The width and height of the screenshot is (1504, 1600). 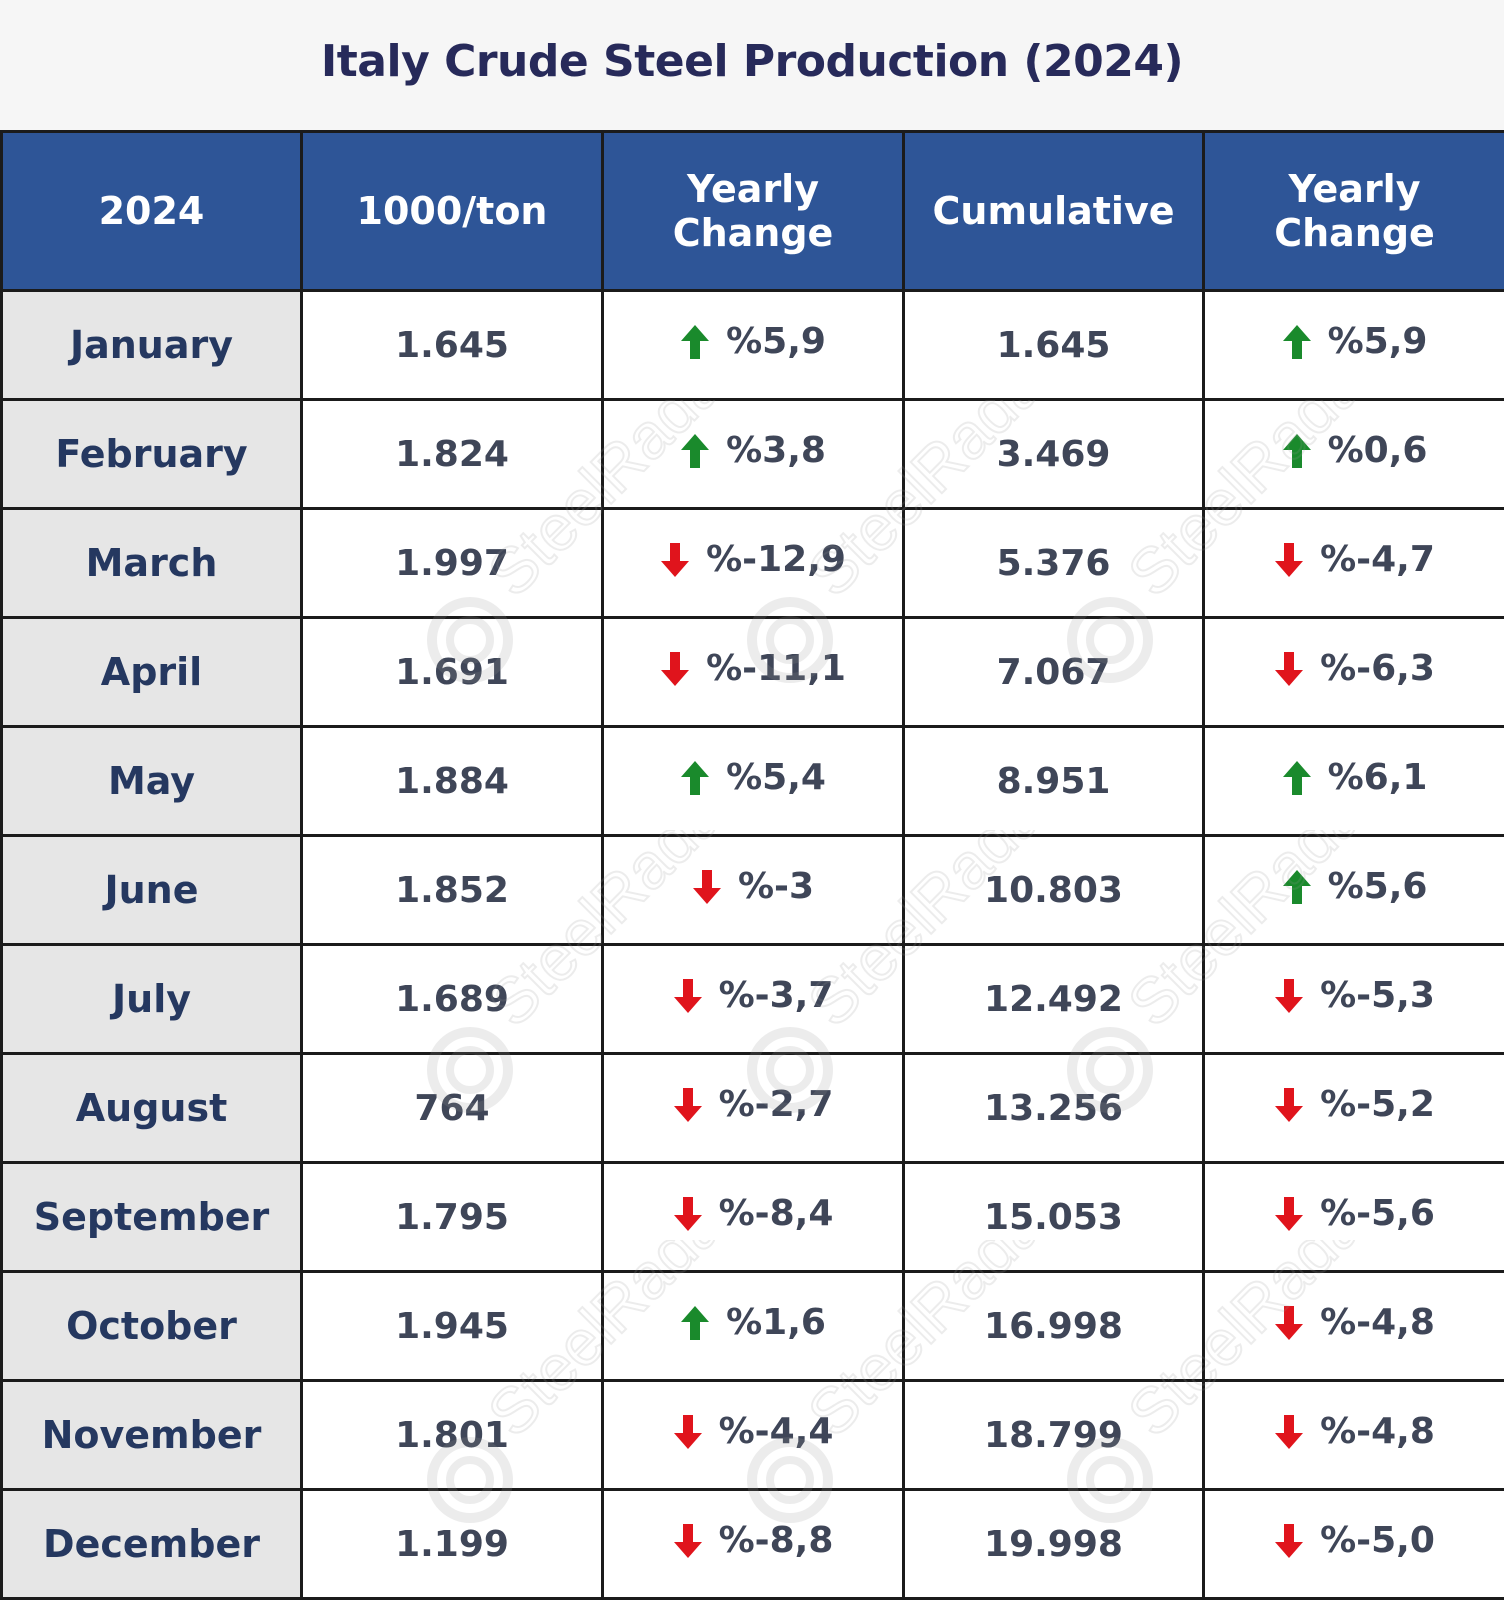 I want to click on production-cell: 1.997, so click(x=452, y=563).